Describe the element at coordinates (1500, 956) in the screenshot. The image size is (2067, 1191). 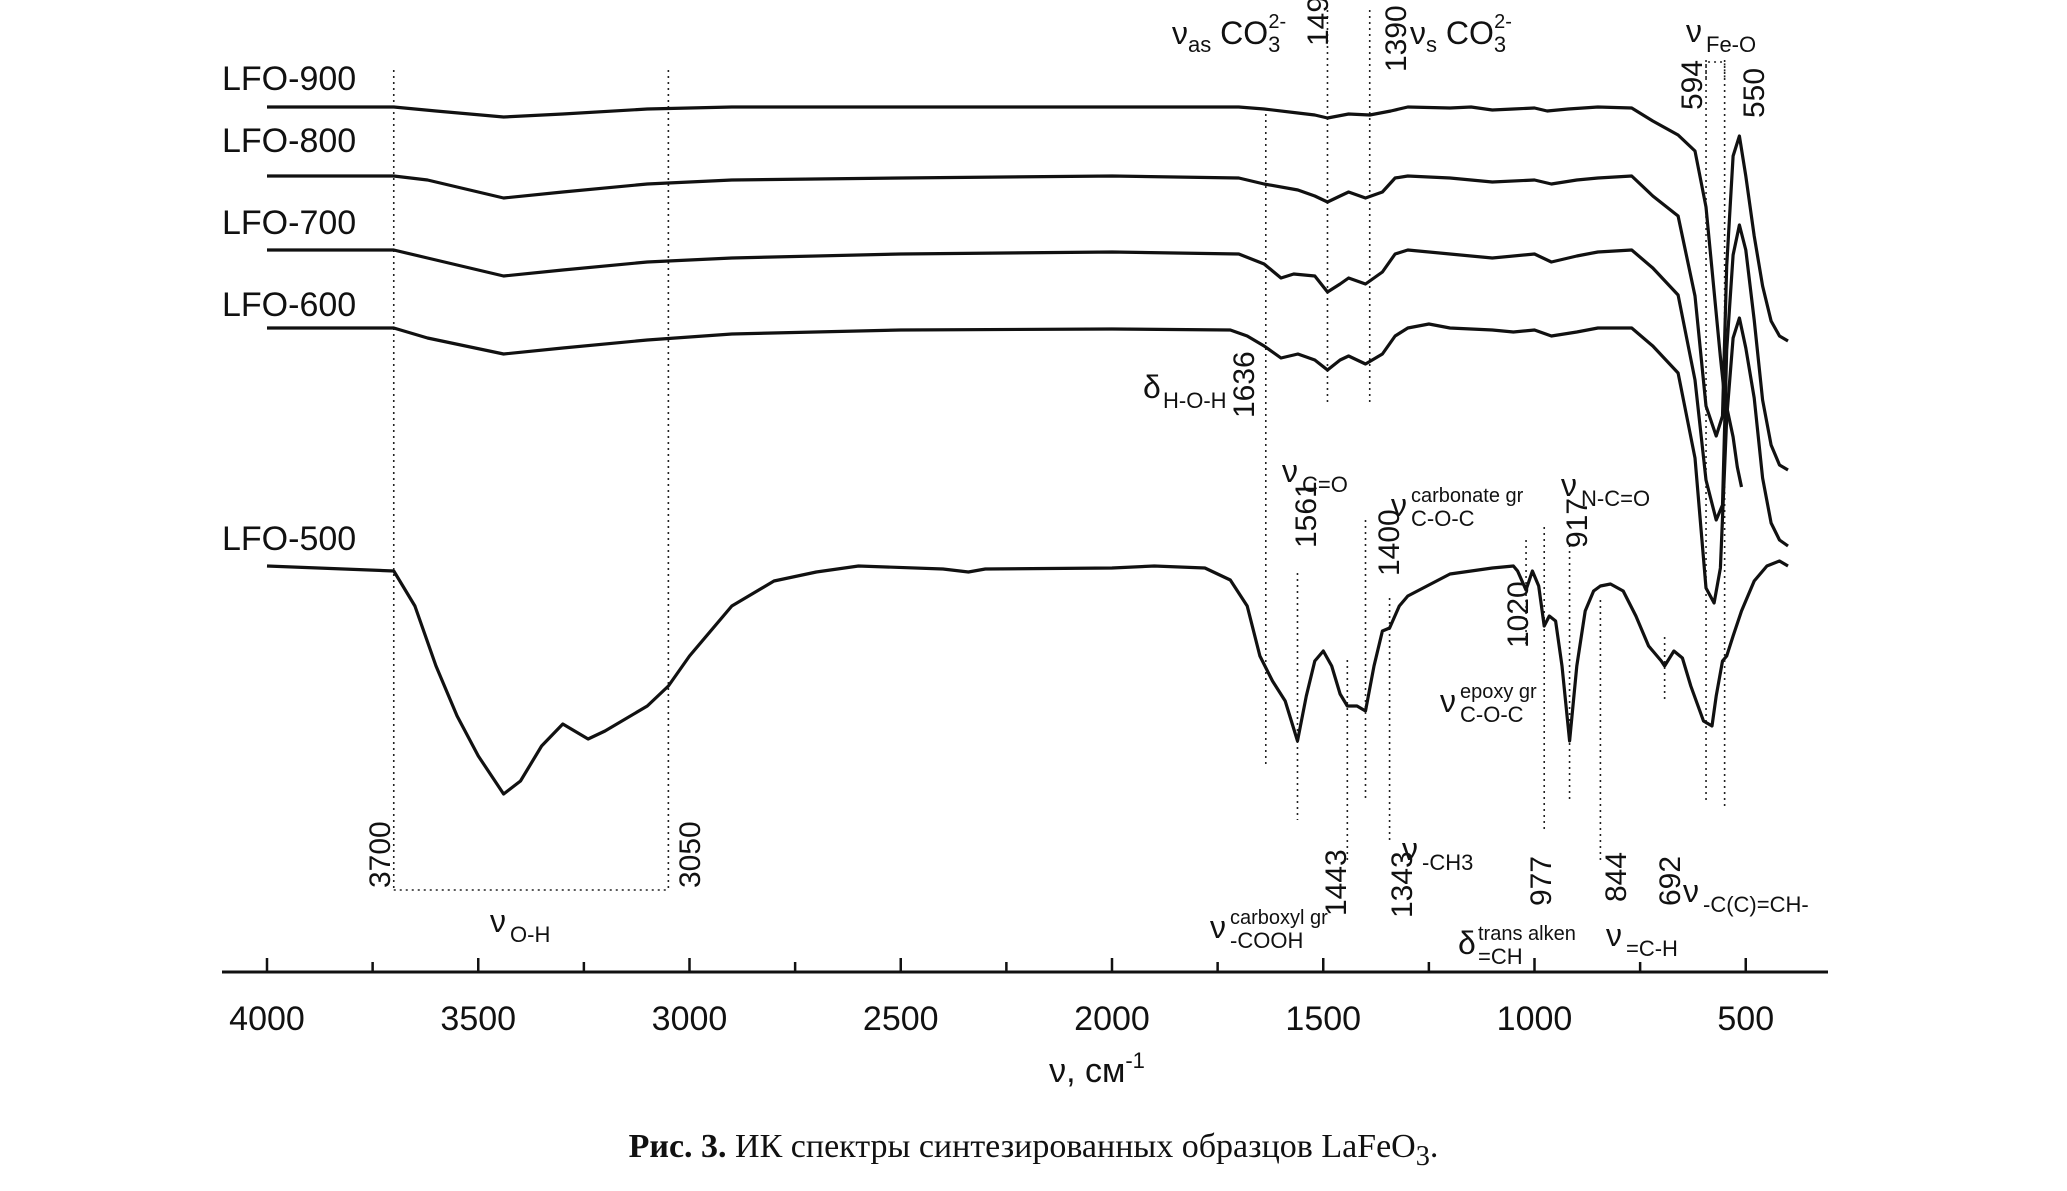
I see `annotation-sub: =CH` at that location.